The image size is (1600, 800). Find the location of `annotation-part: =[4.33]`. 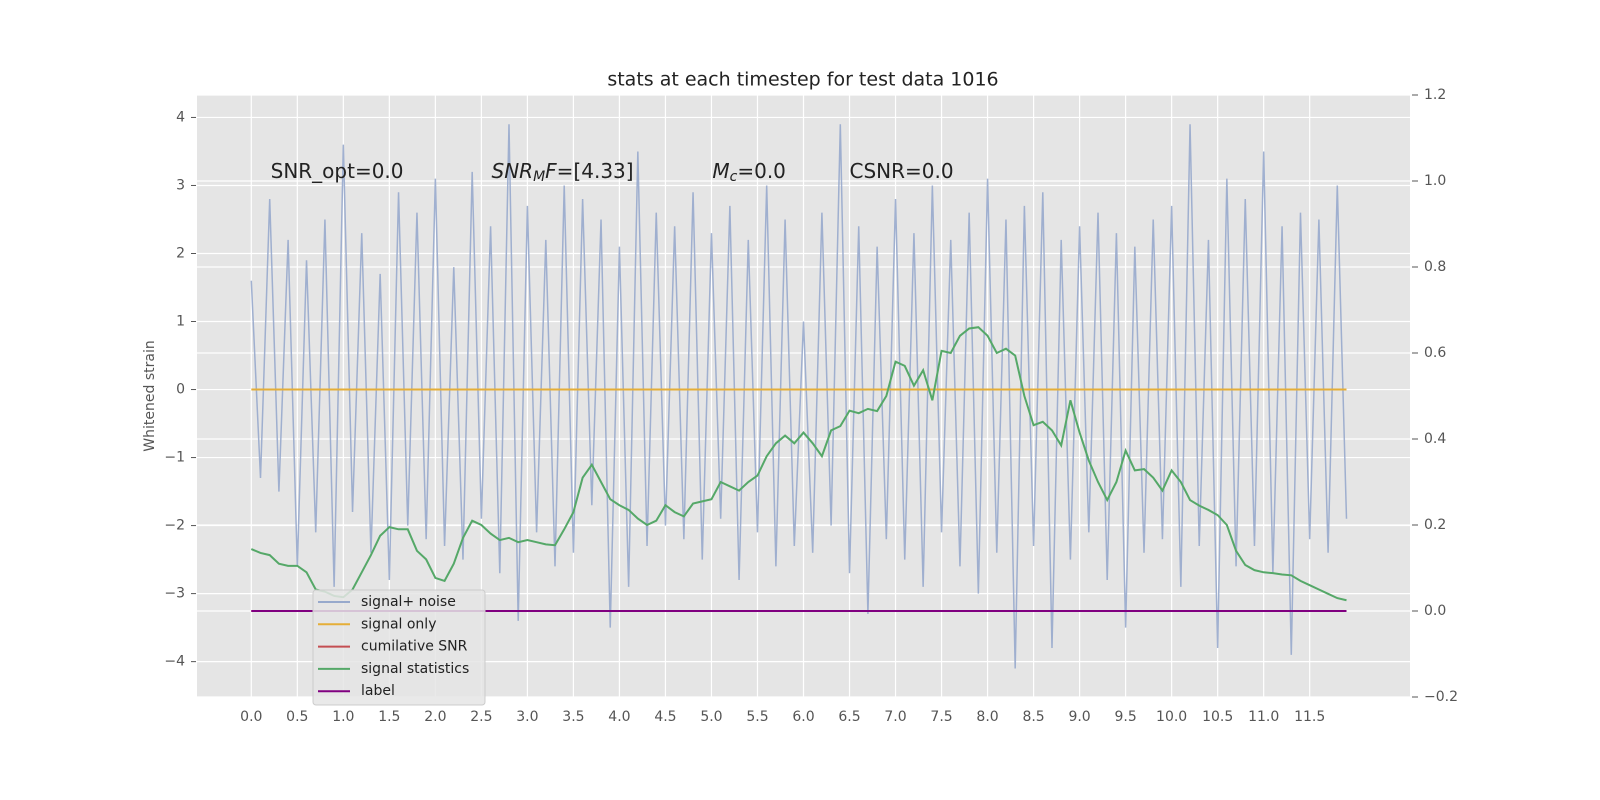

annotation-part: =[4.33] is located at coordinates (595, 170).